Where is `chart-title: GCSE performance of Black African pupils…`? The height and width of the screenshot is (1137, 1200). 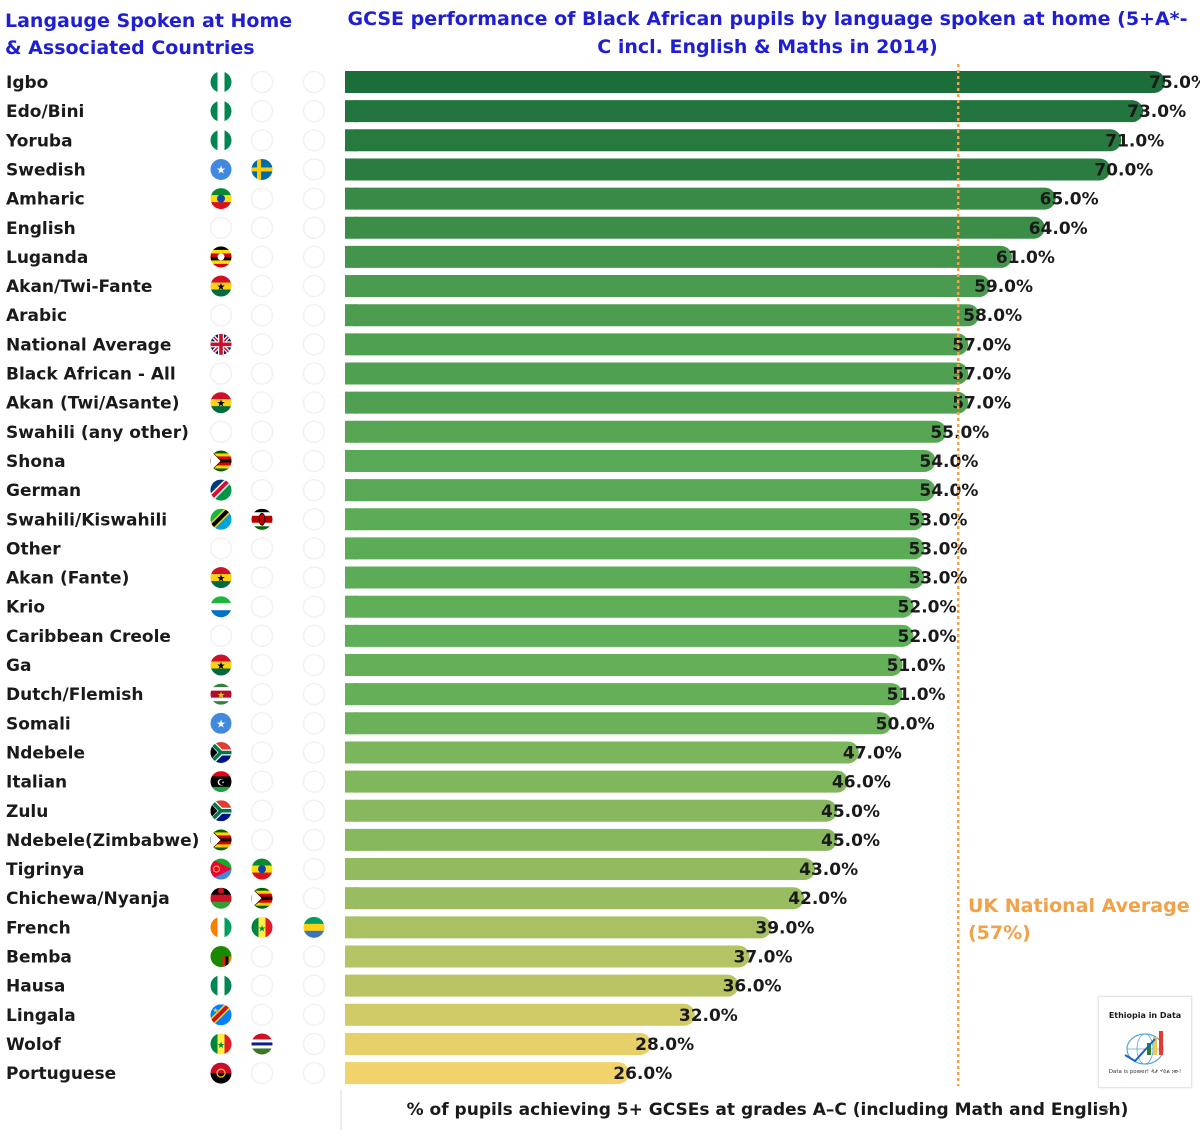 chart-title: GCSE performance of Black African pupils… is located at coordinates (767, 33).